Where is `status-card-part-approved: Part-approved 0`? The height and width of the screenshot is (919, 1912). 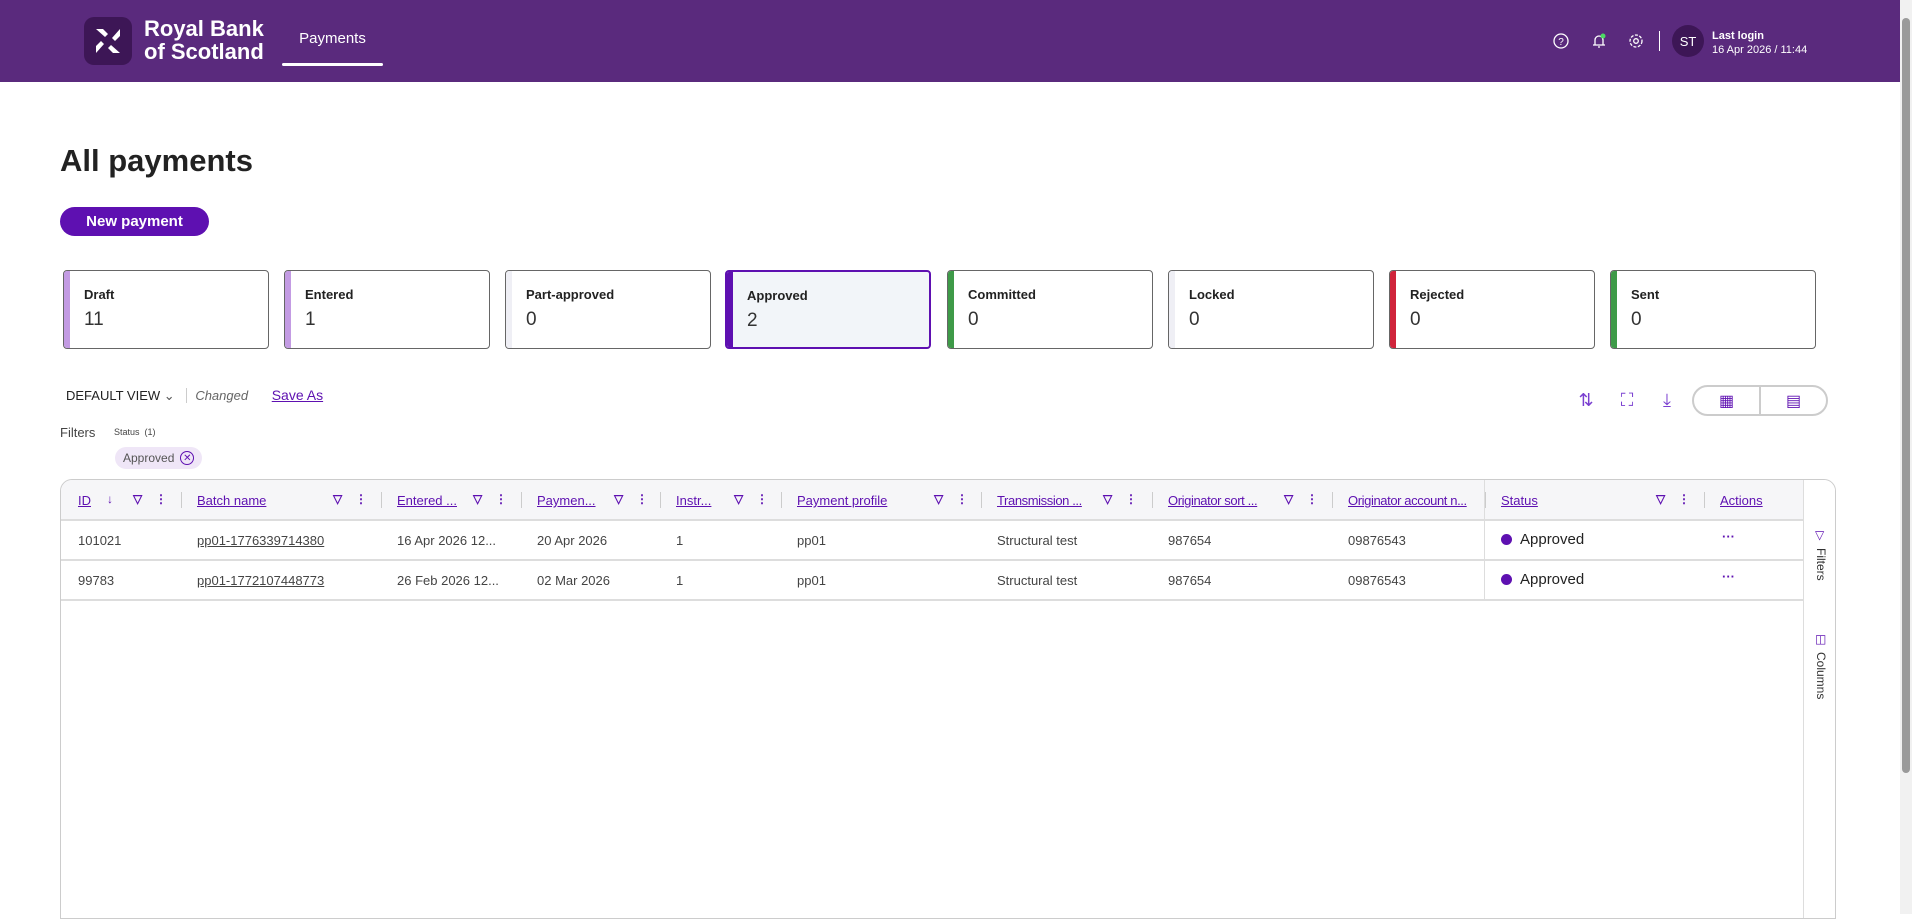
status-card-part-approved: Part-approved 0 is located at coordinates (608, 309).